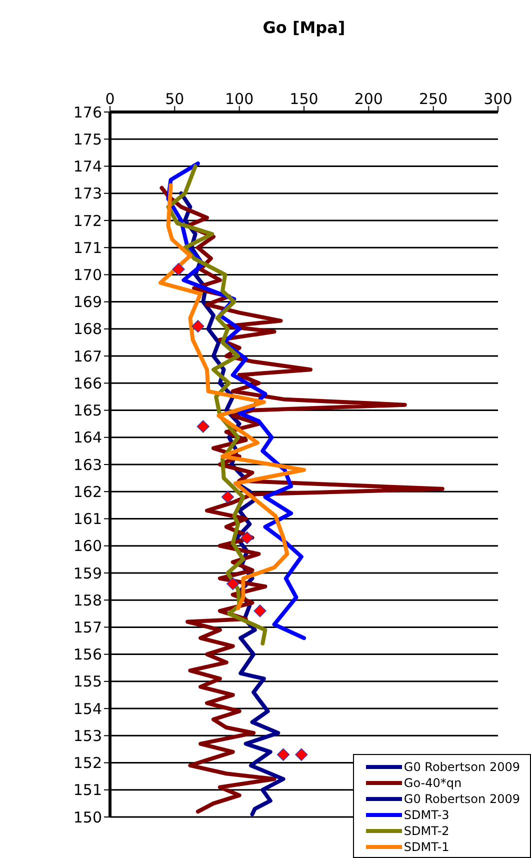 This screenshot has width=531, height=858. What do you see at coordinates (433, 99) in the screenshot?
I see `x-tick-label: 250` at bounding box center [433, 99].